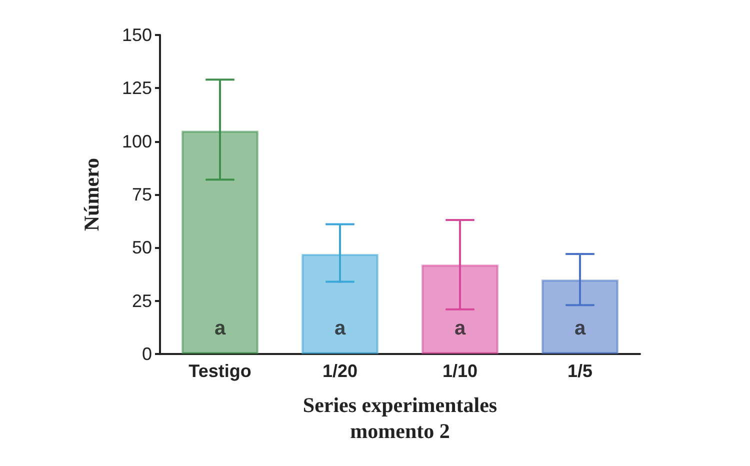 This screenshot has width=750, height=466. What do you see at coordinates (137, 35) in the screenshot?
I see `y-tick-label: 150` at bounding box center [137, 35].